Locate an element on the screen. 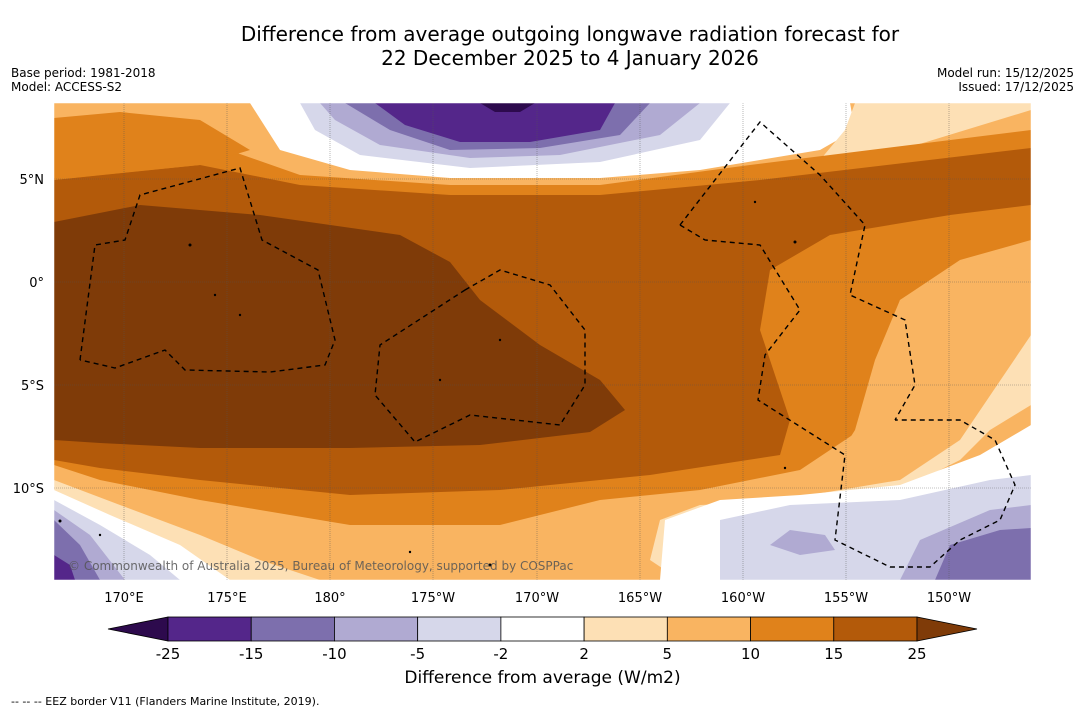 The height and width of the screenshot is (713, 1085). lat-label: 10°S is located at coordinates (28, 489).